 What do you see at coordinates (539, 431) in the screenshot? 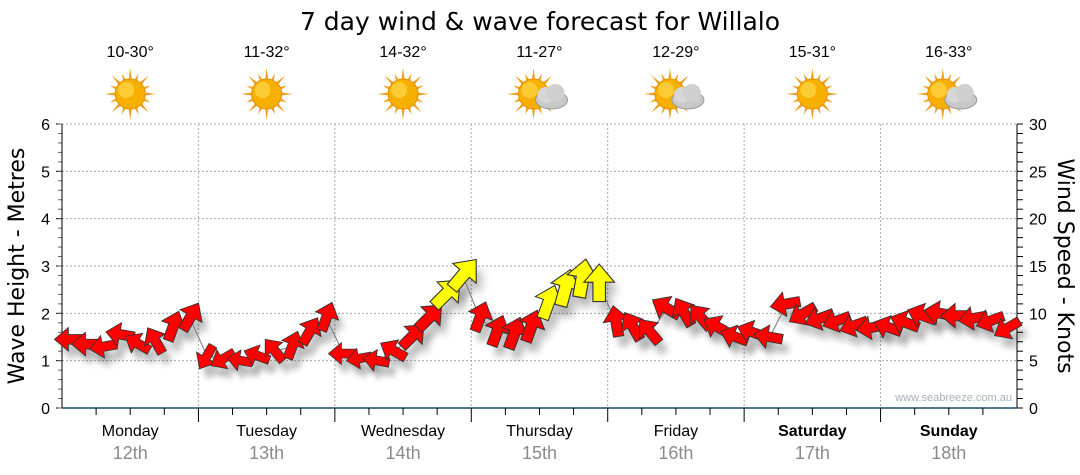
I see `day-name: Thursday` at bounding box center [539, 431].